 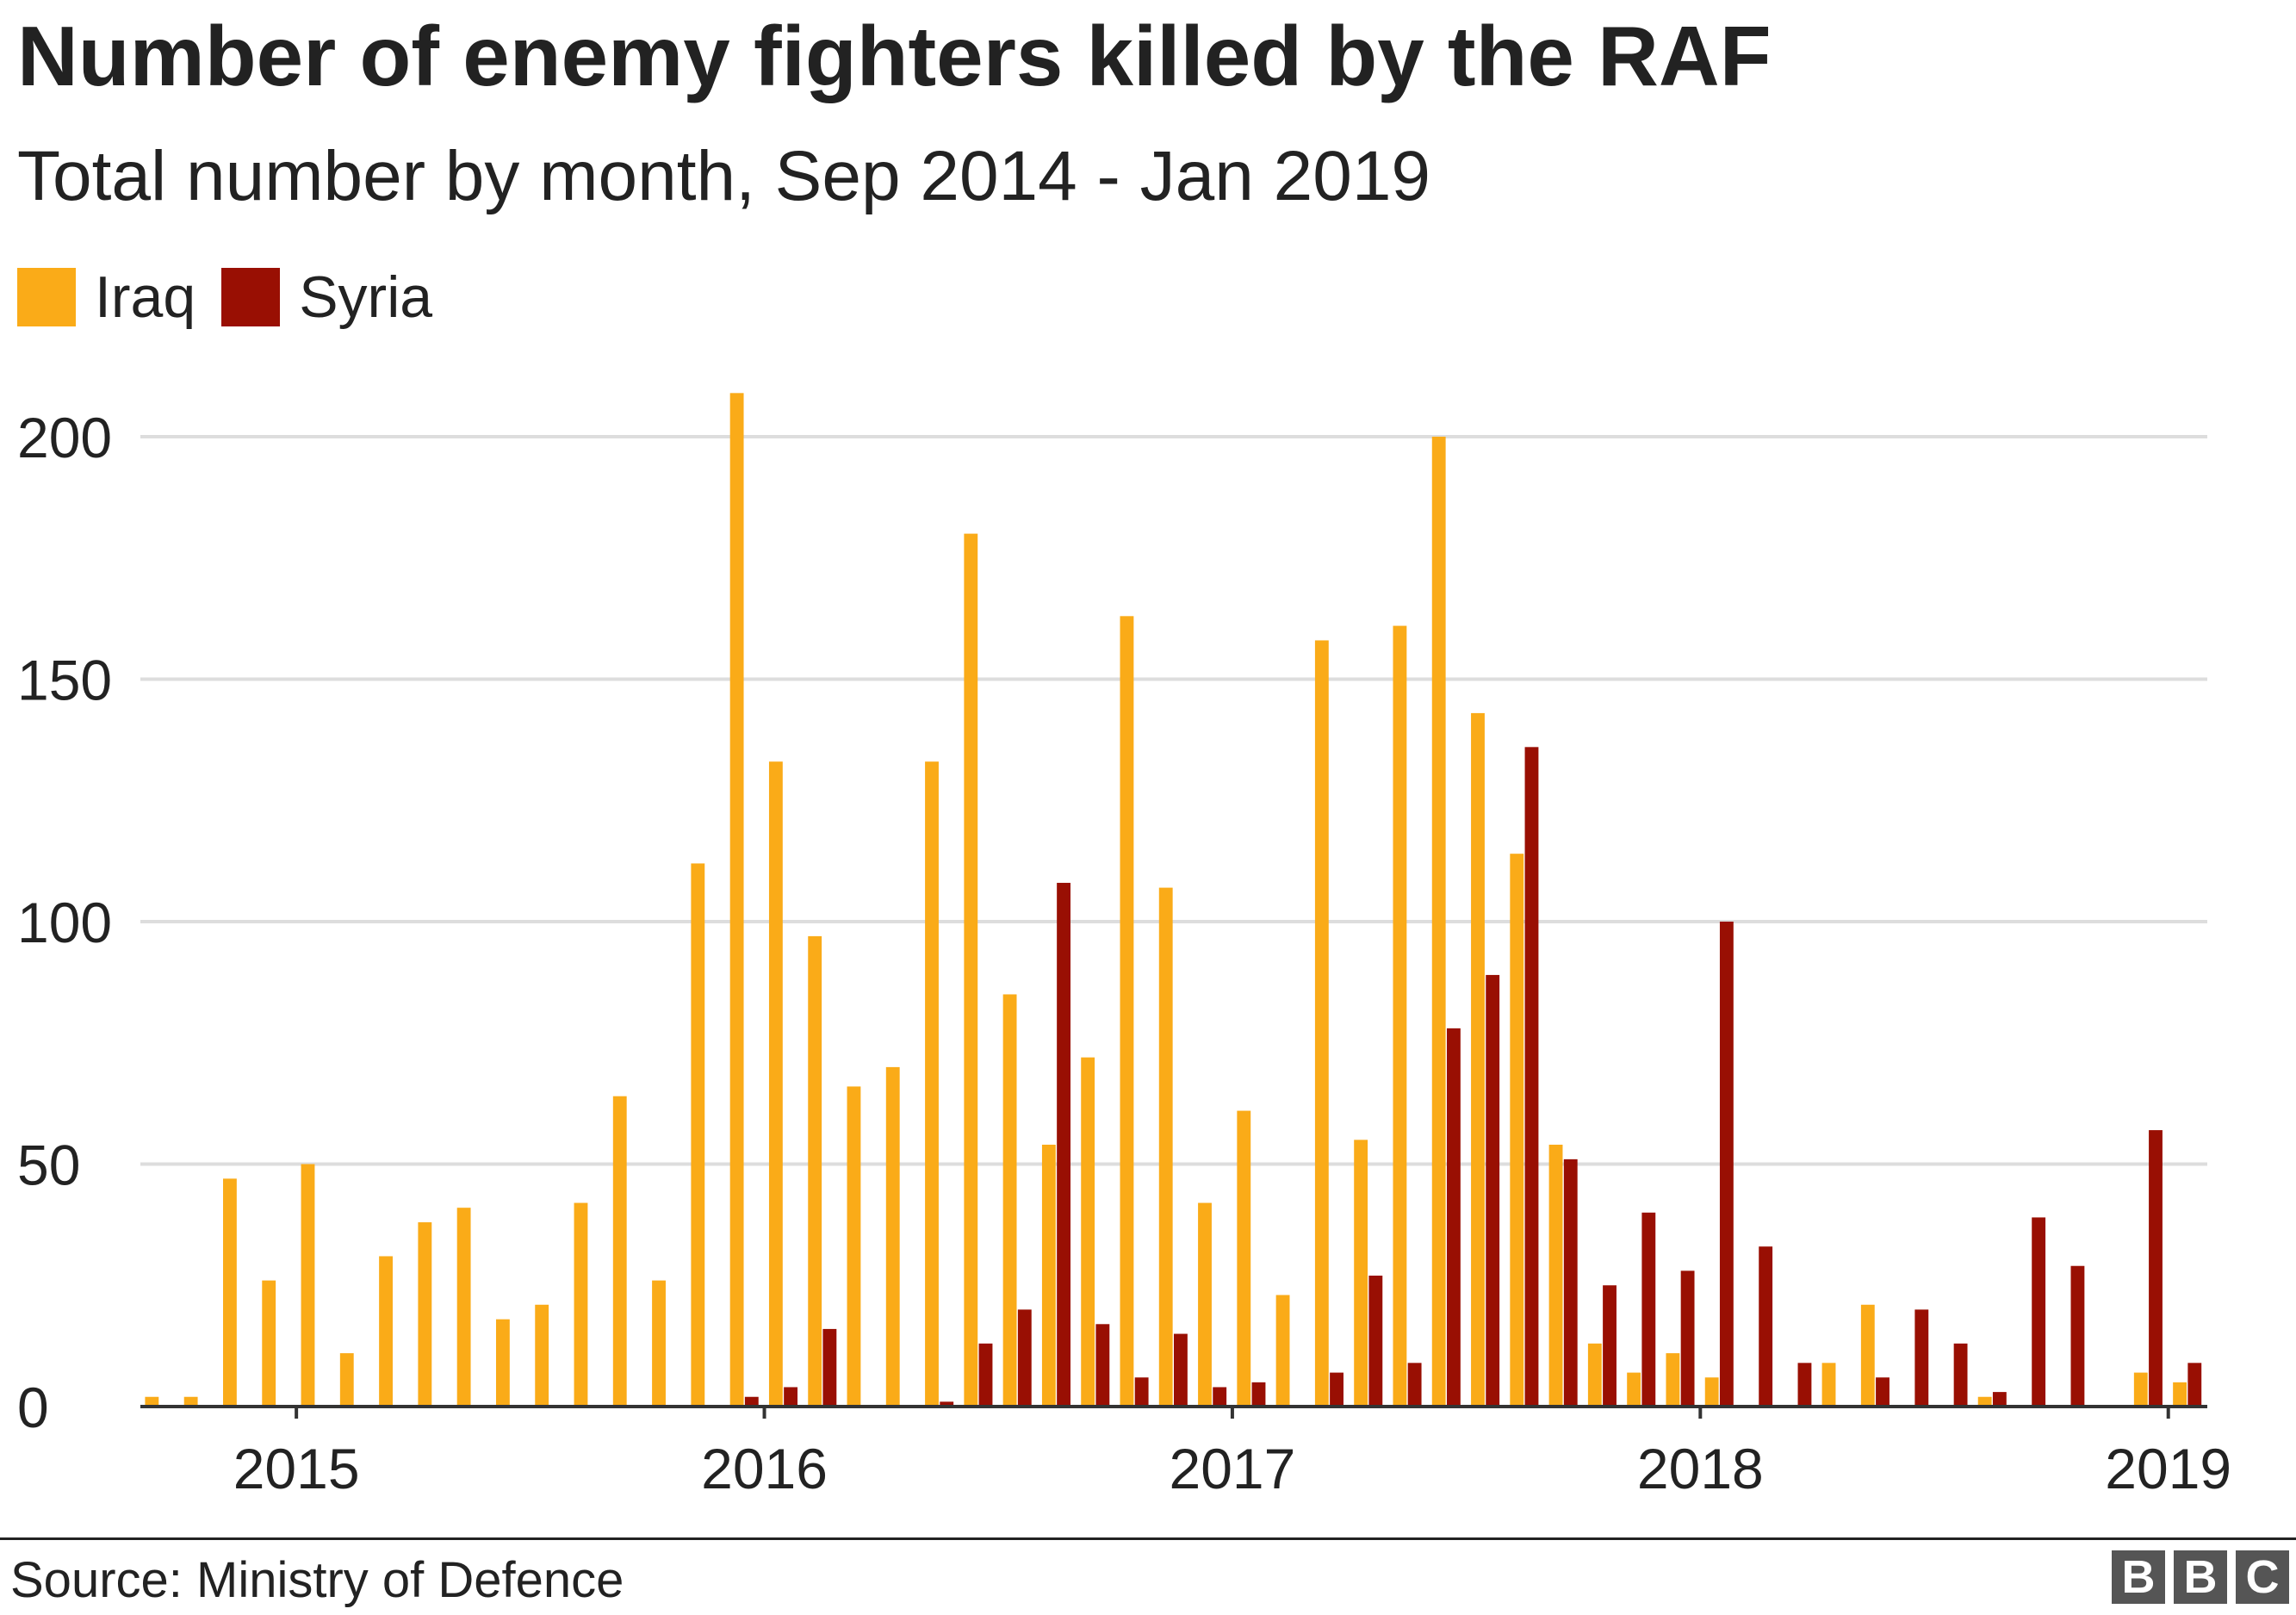 I want to click on legend-swatch-iraq, so click(x=46, y=297).